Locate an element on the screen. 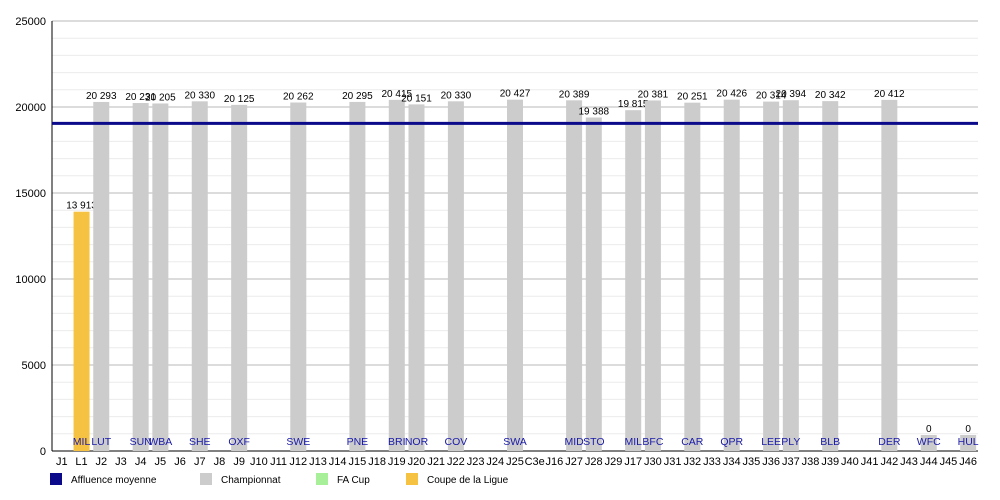 The height and width of the screenshot is (500, 1000). x-tick-label: J2 is located at coordinates (101, 462).